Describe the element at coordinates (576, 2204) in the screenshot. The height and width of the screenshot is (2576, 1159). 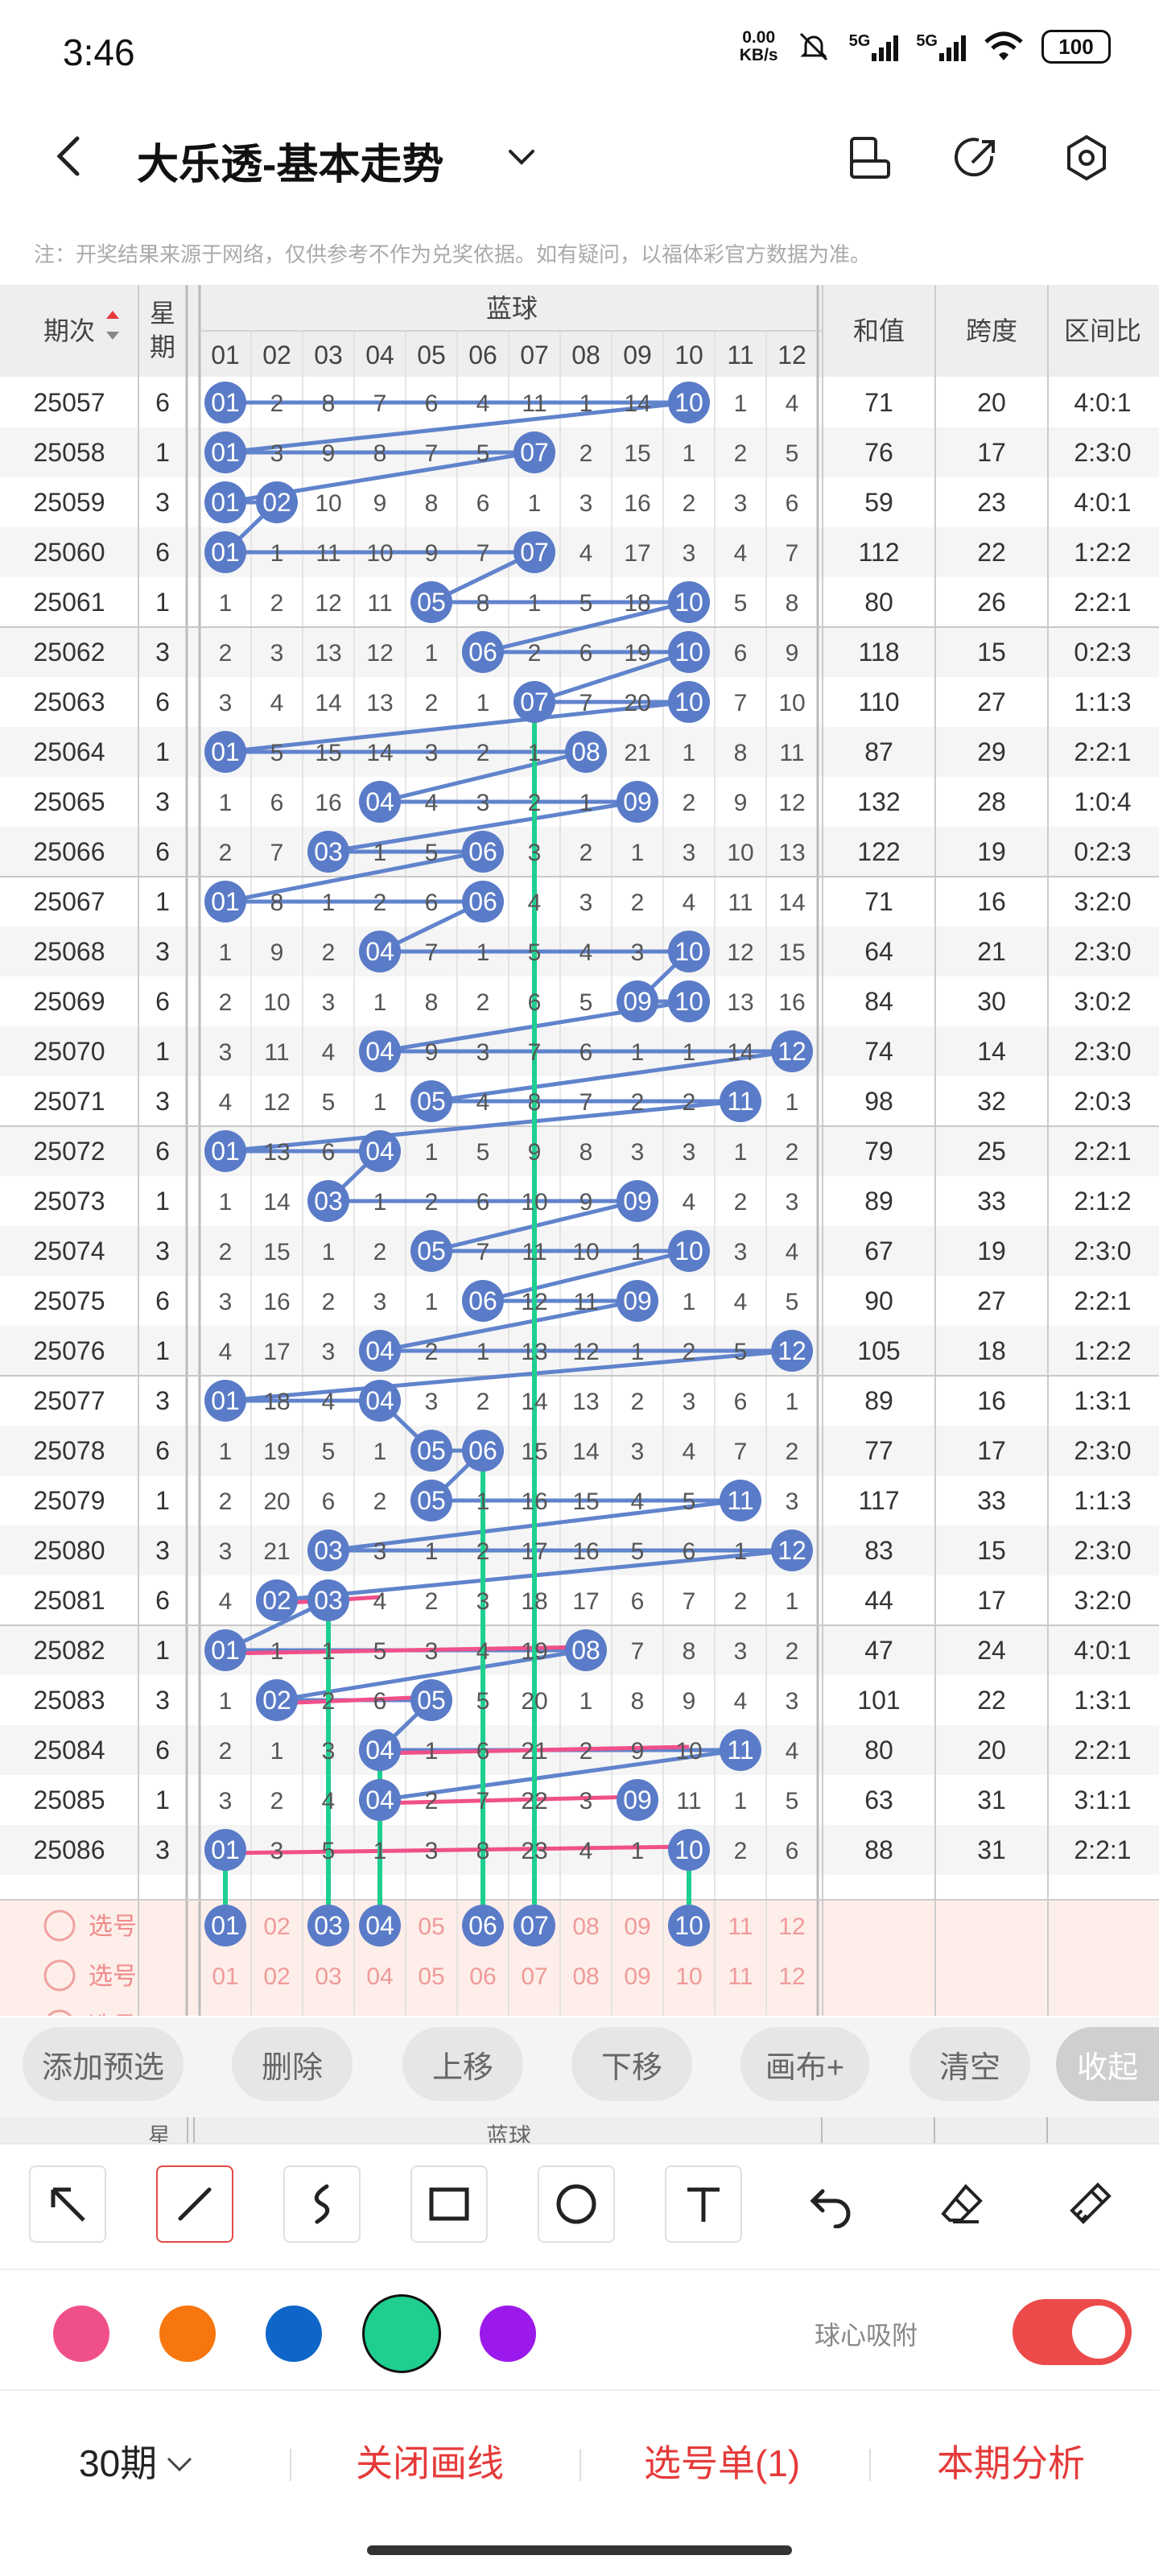
I see `circle-tool` at that location.